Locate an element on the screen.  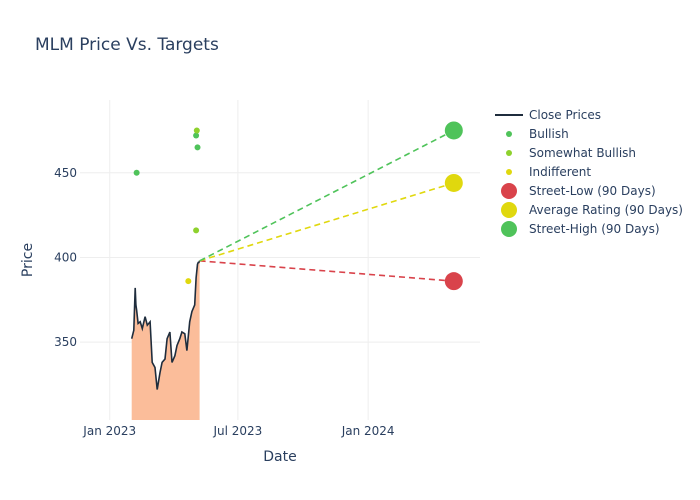
y-tick-label: 350 is located at coordinates (65, 342).